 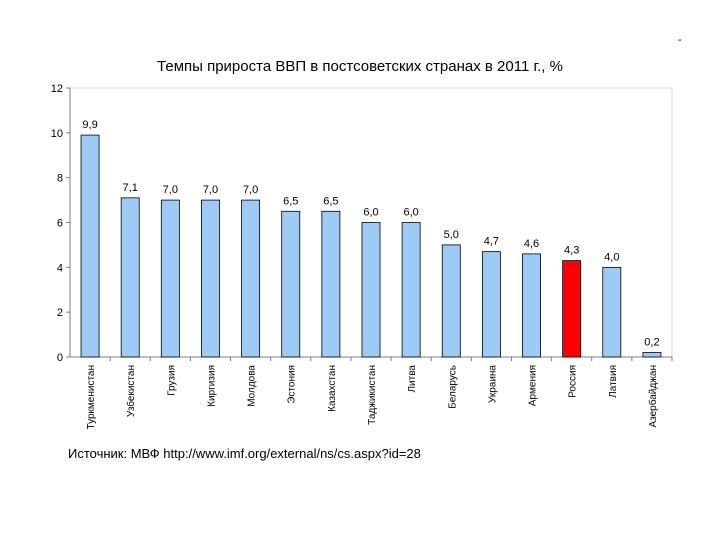 I want to click on x-tick-label: Армения, so click(x=533, y=385).